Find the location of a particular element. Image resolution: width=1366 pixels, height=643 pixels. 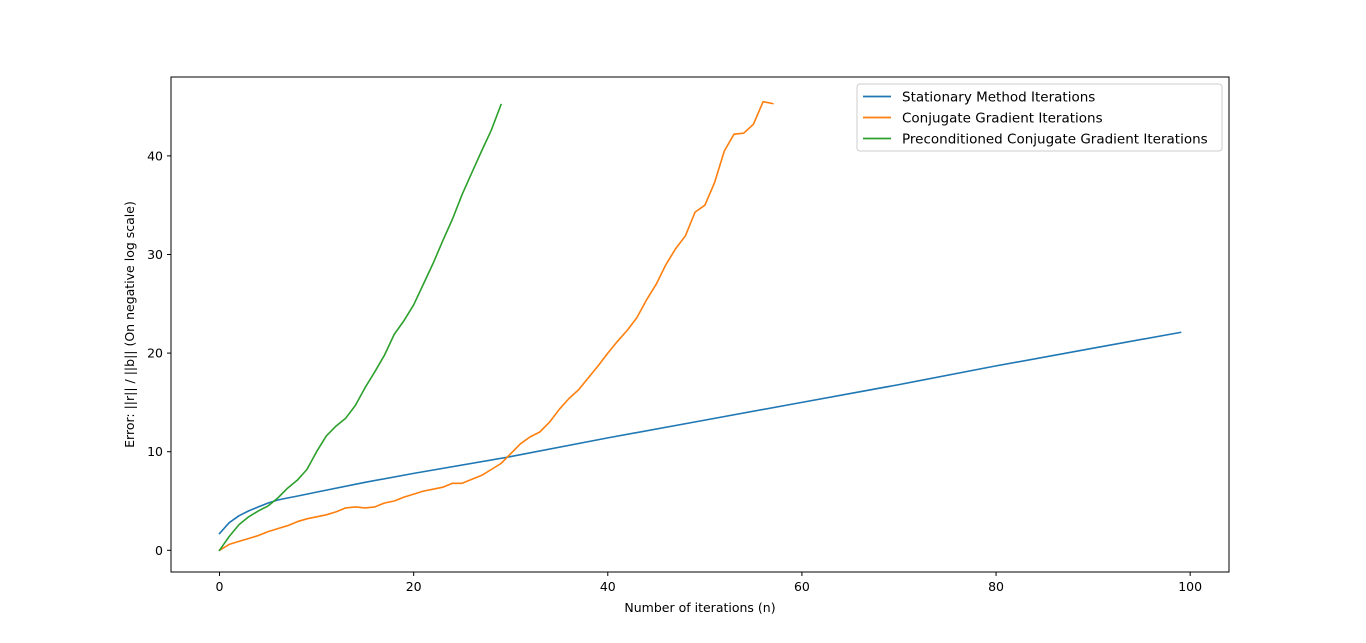

legend-box is located at coordinates (1039, 117).